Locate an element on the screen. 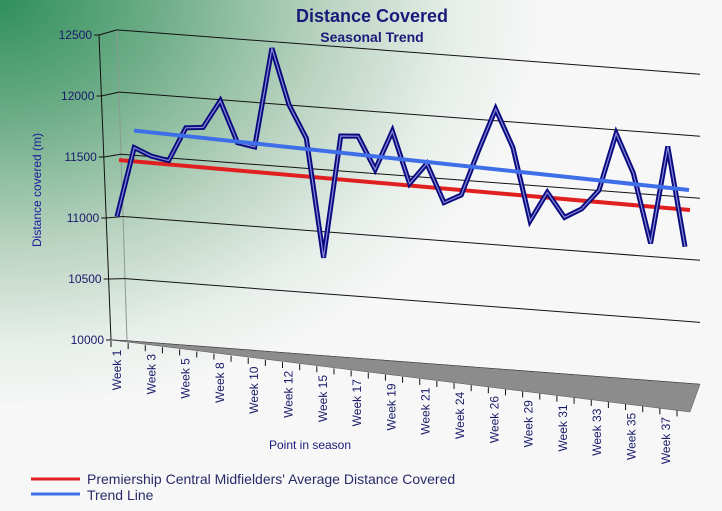 The image size is (722, 511). y-tick-label: 12500 is located at coordinates (76, 35).